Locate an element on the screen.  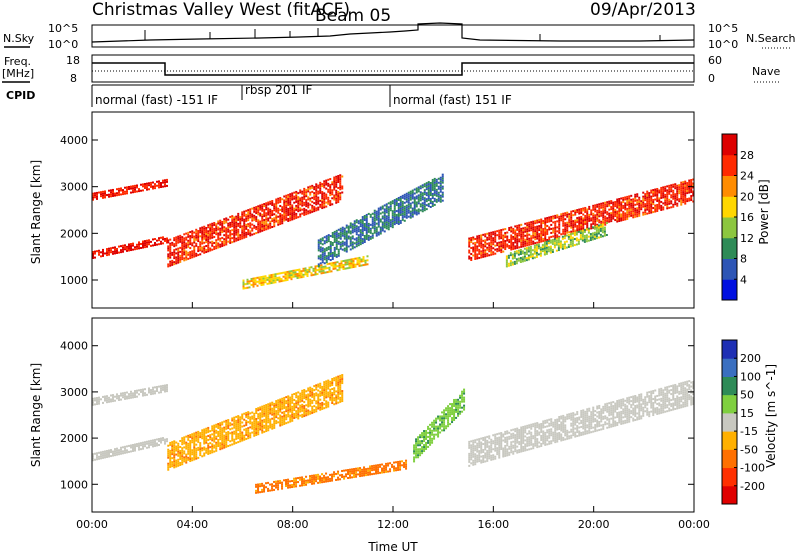
velocity-colorbar-tick-label-0: 200 is located at coordinates (750, 358).